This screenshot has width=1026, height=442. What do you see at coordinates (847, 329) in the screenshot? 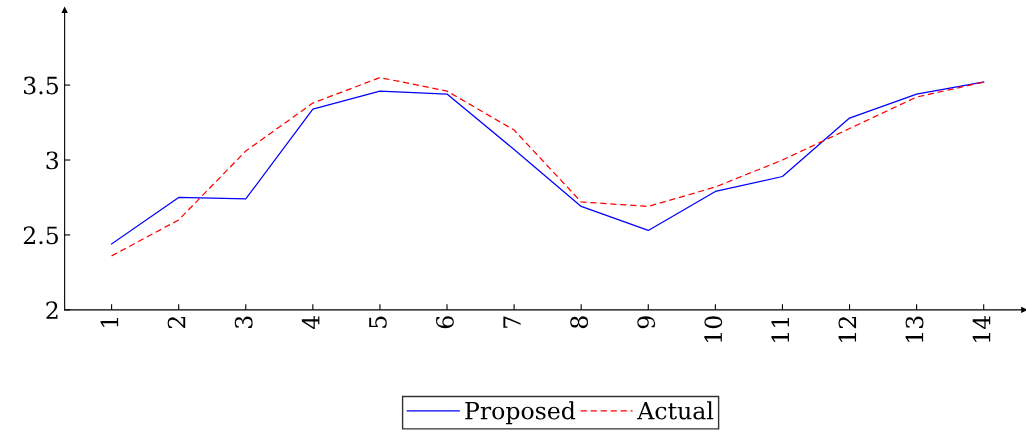
I see `x-tick-label: 12` at bounding box center [847, 329].